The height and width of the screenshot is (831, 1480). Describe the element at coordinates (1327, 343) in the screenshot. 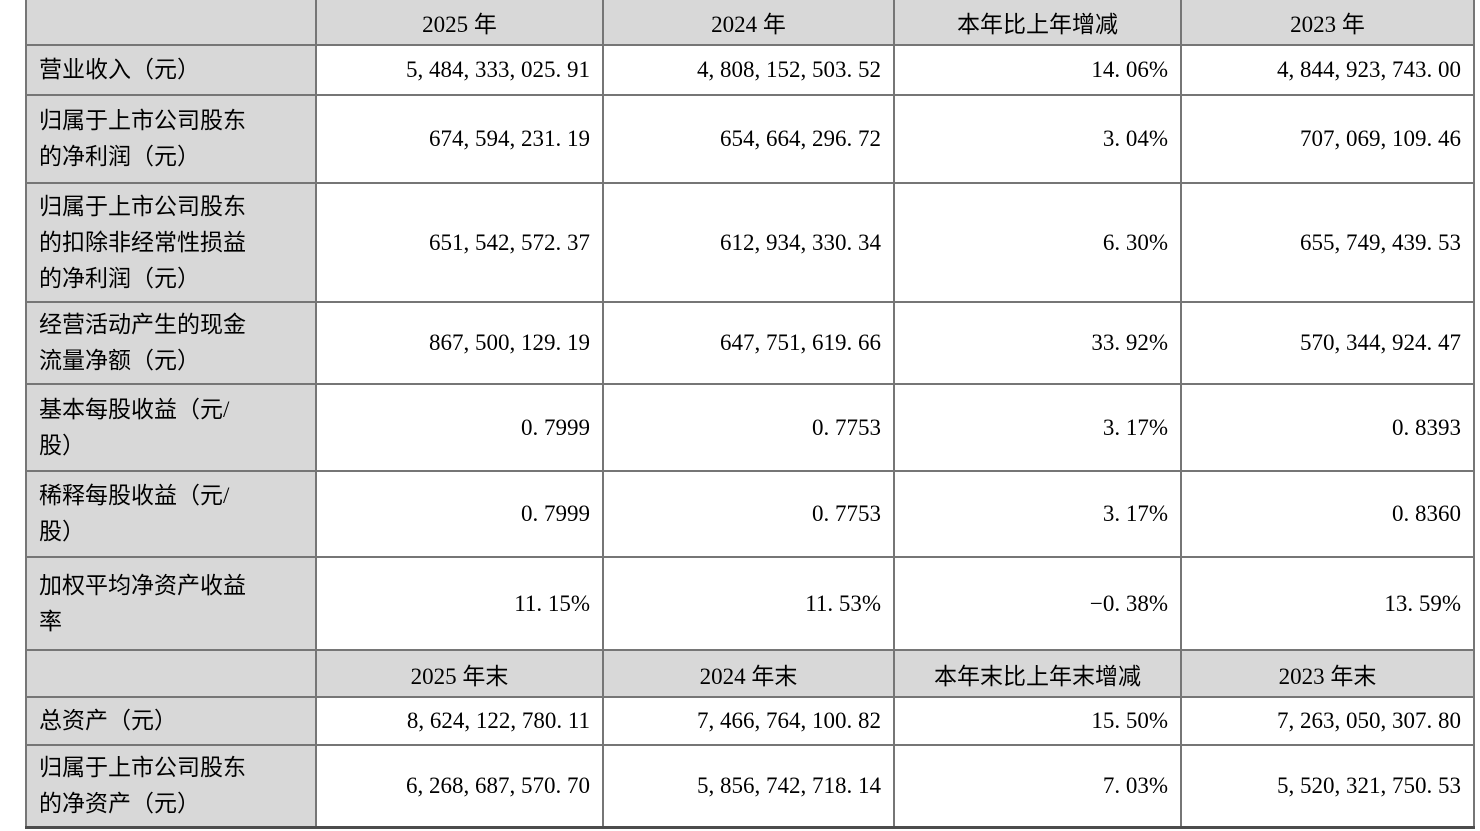

I see `value-2023: 570, 344, 924. 47` at that location.